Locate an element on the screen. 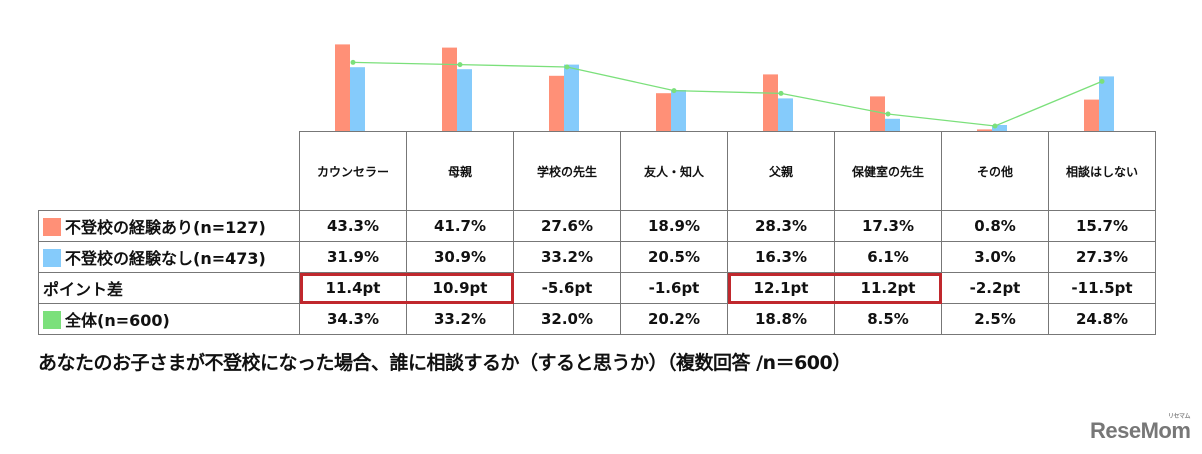 This screenshot has width=1202, height=454. table-cell: 11.4pt is located at coordinates (353, 288).